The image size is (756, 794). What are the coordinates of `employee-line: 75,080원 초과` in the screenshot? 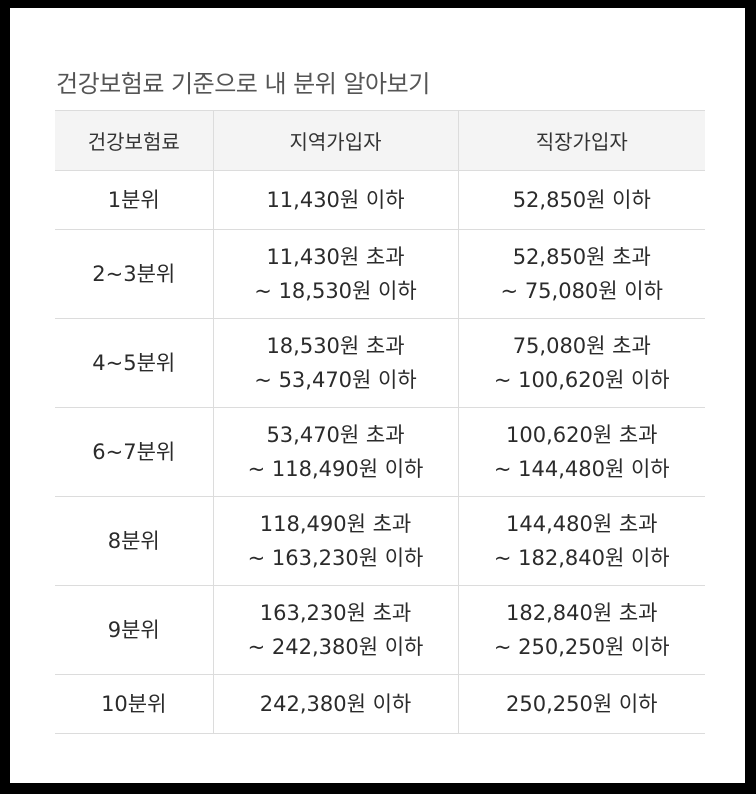 It's located at (581, 346).